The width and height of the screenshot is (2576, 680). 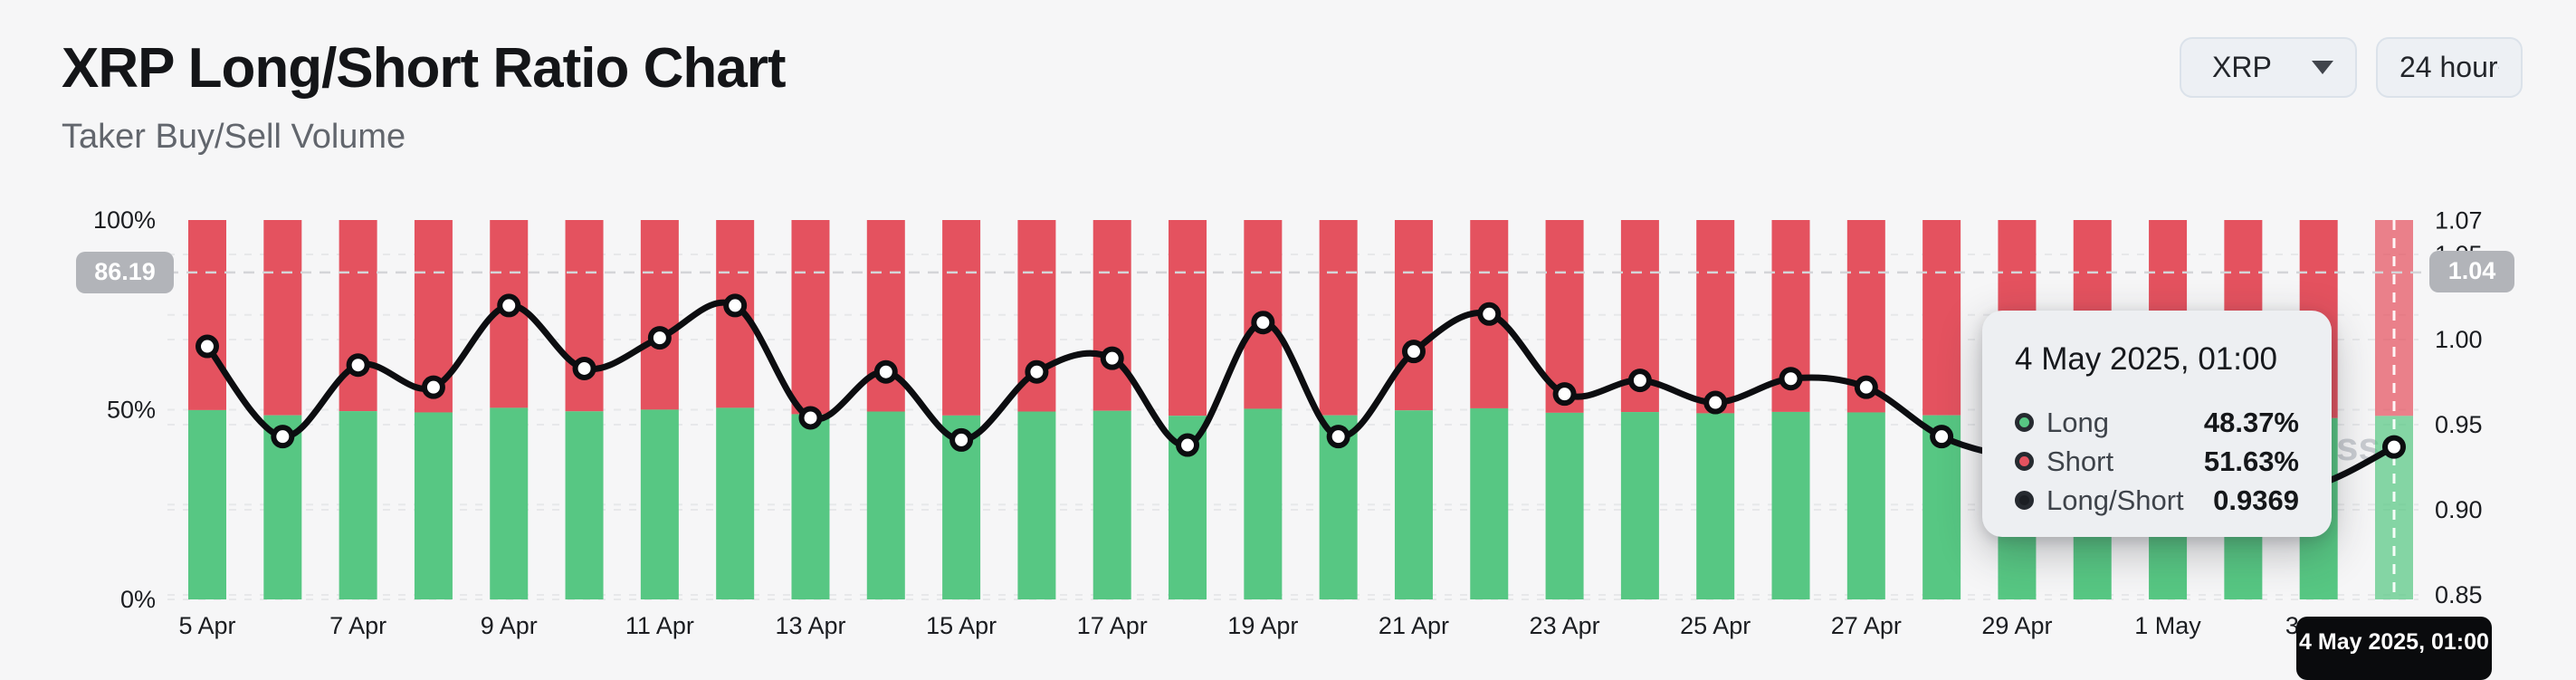 I want to click on page-title: XRP Long/Short Ratio Chart, so click(x=424, y=68).